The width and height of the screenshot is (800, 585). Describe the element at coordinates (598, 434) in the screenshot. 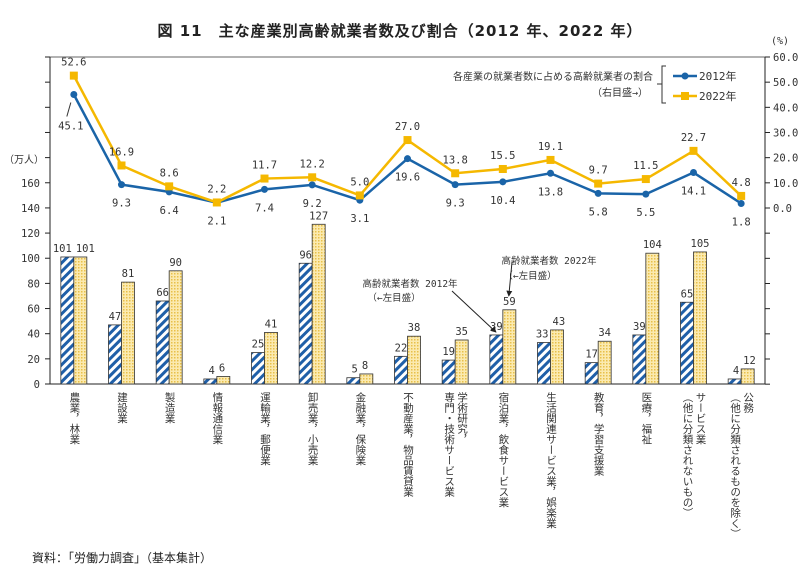

I see `category-label: 教育，学習支援業` at that location.